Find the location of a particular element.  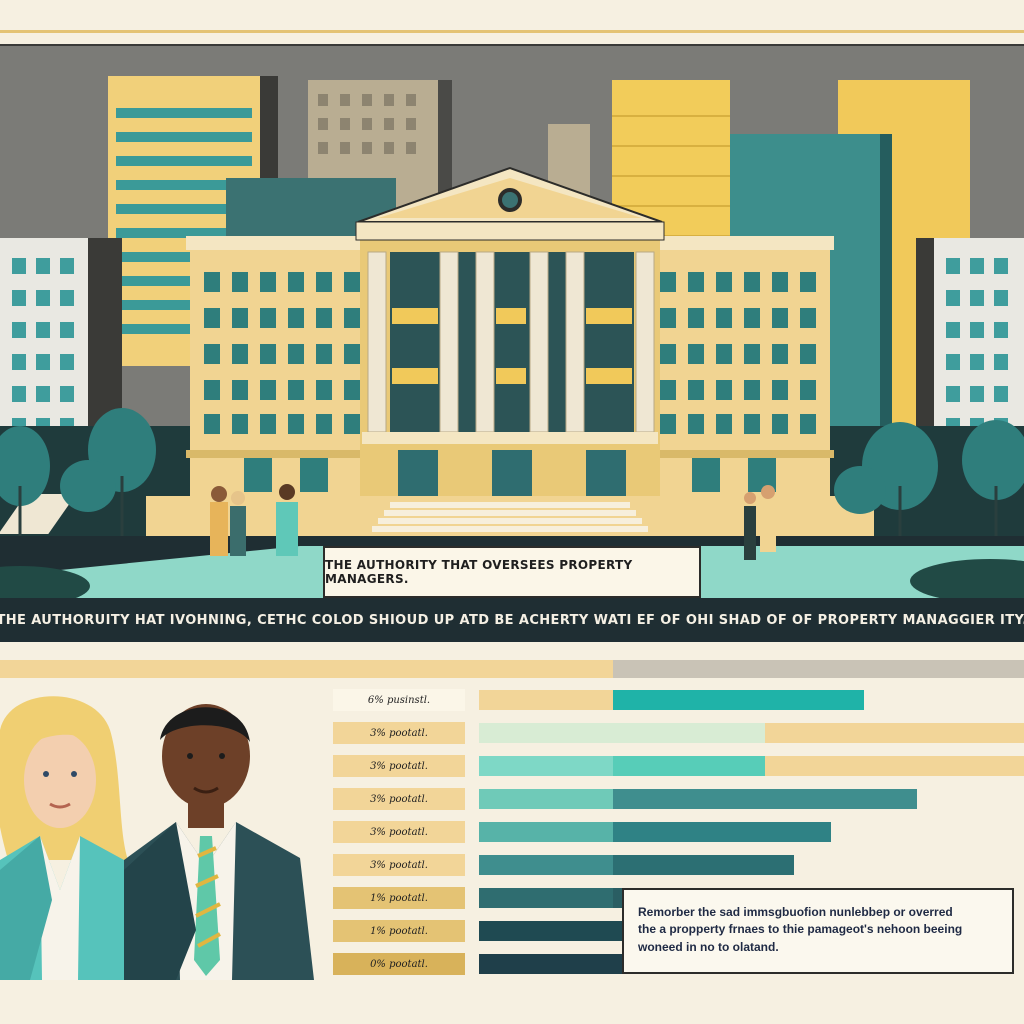

section-divider-right is located at coordinates (818, 669).